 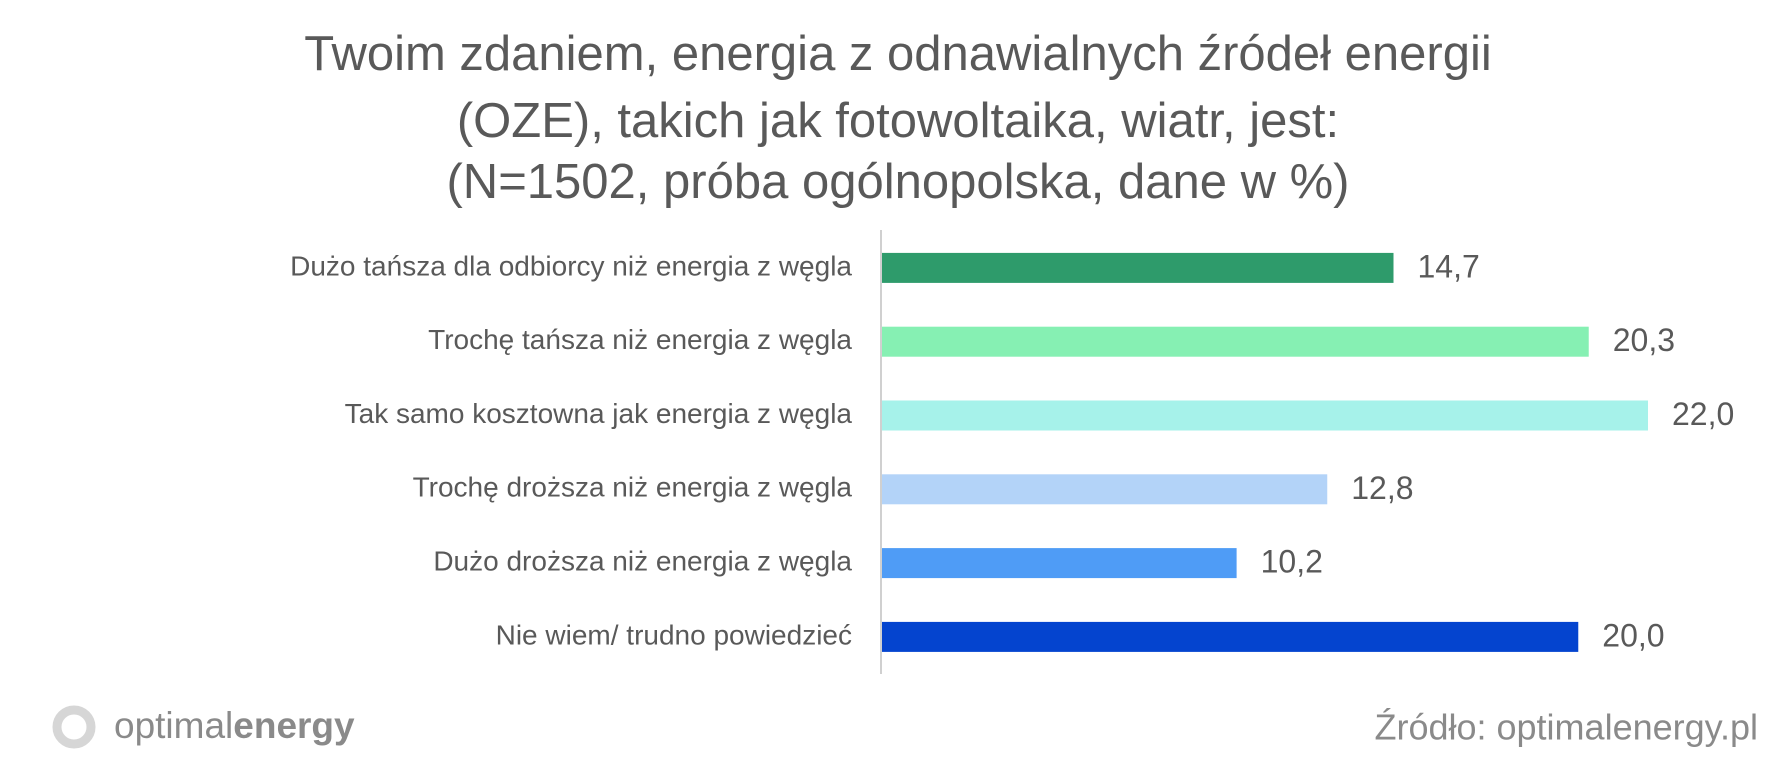 I want to click on chart-subtitle: (N=1502, próba ogólnopolska, dane w %), so click(x=897, y=182).